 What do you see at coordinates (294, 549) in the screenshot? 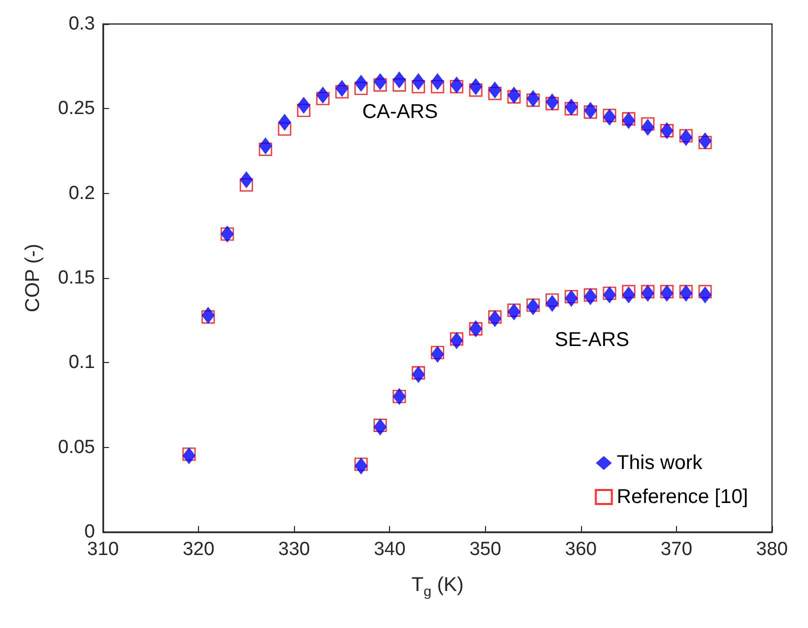
I see `x-tick-label: 330` at bounding box center [294, 549].